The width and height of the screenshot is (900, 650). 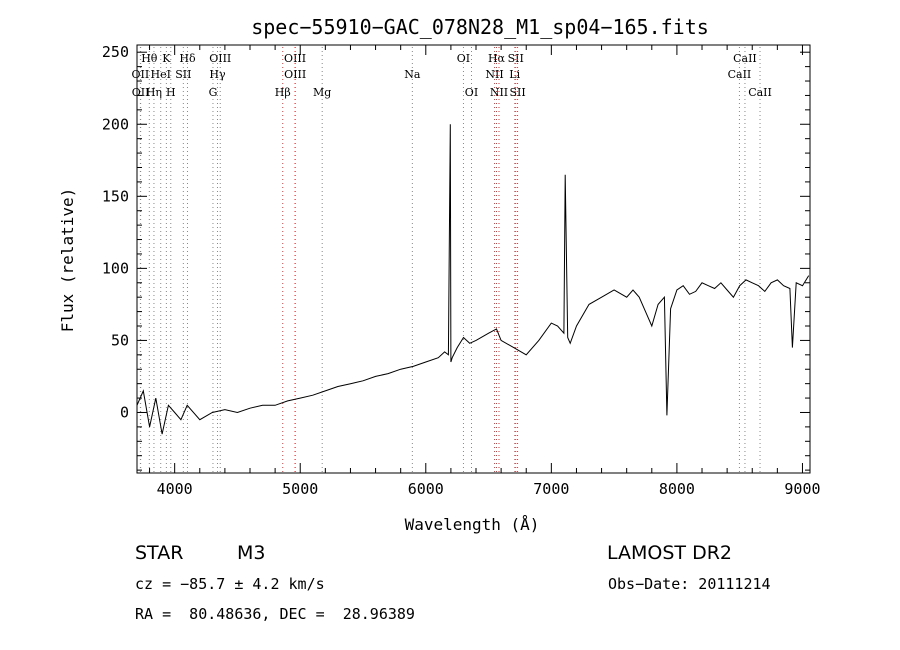 What do you see at coordinates (517, 92) in the screenshot?
I see `marker-label-24: SII` at bounding box center [517, 92].